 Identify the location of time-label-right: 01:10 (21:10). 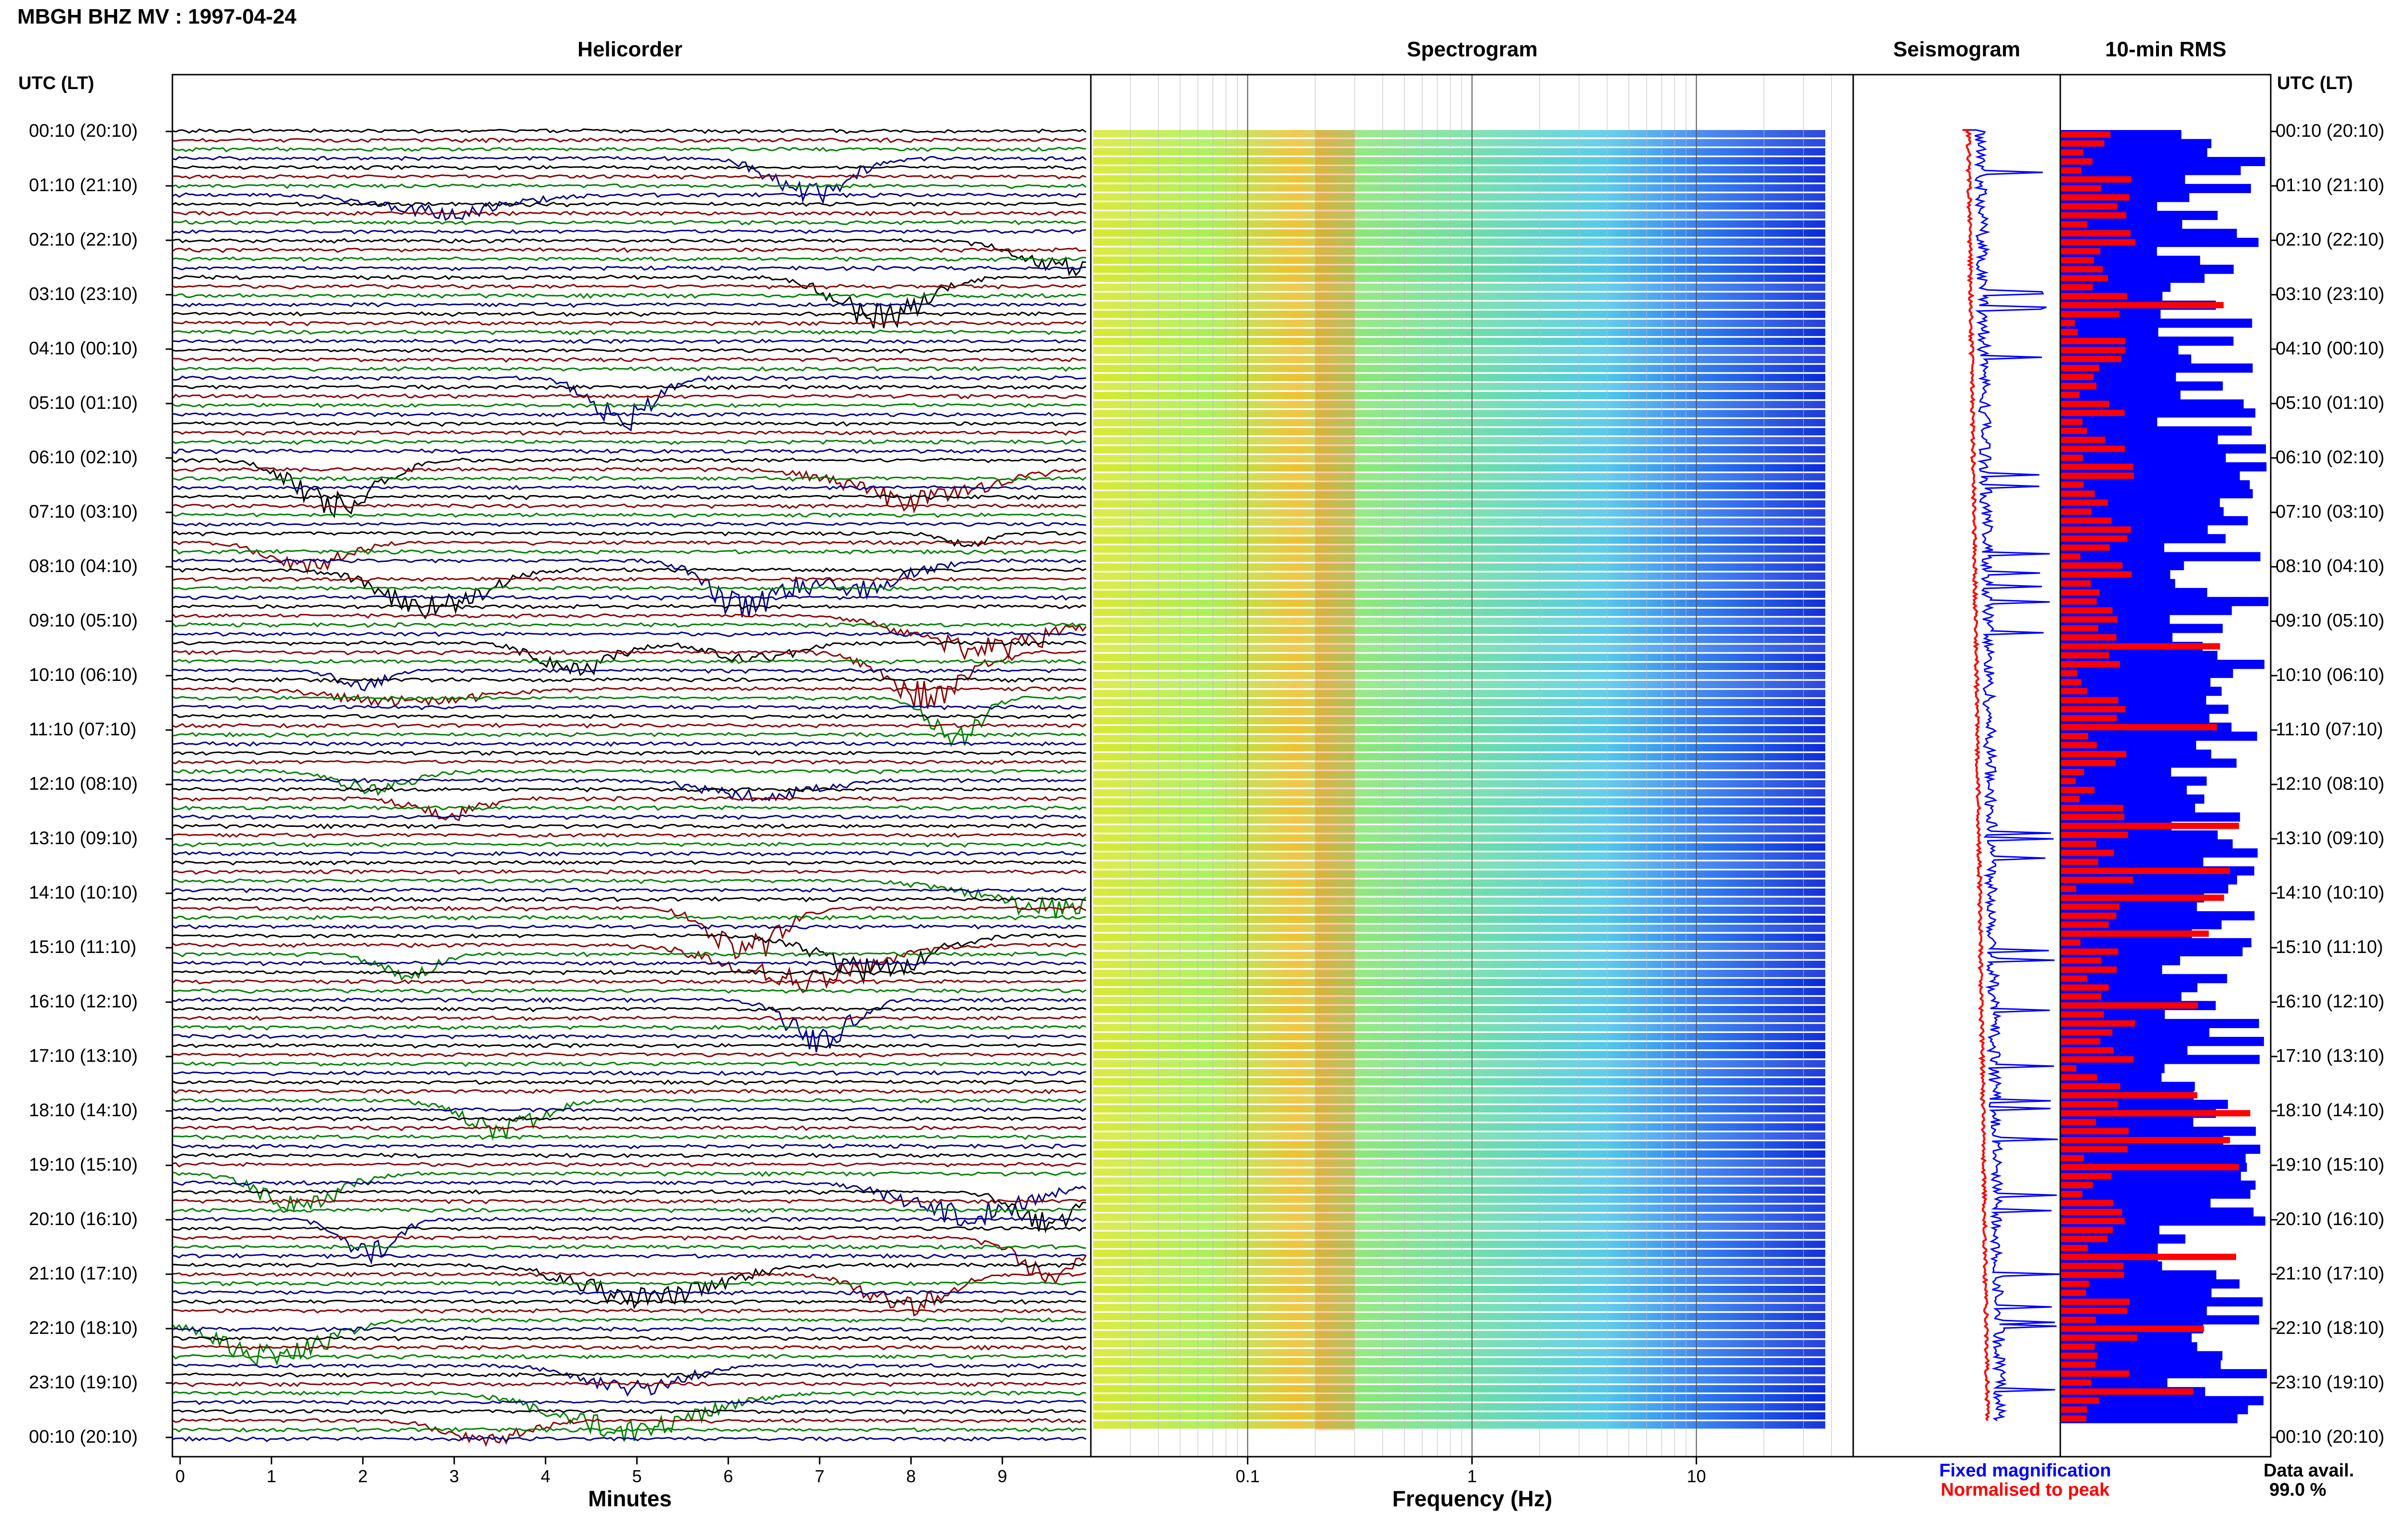
(2330, 185).